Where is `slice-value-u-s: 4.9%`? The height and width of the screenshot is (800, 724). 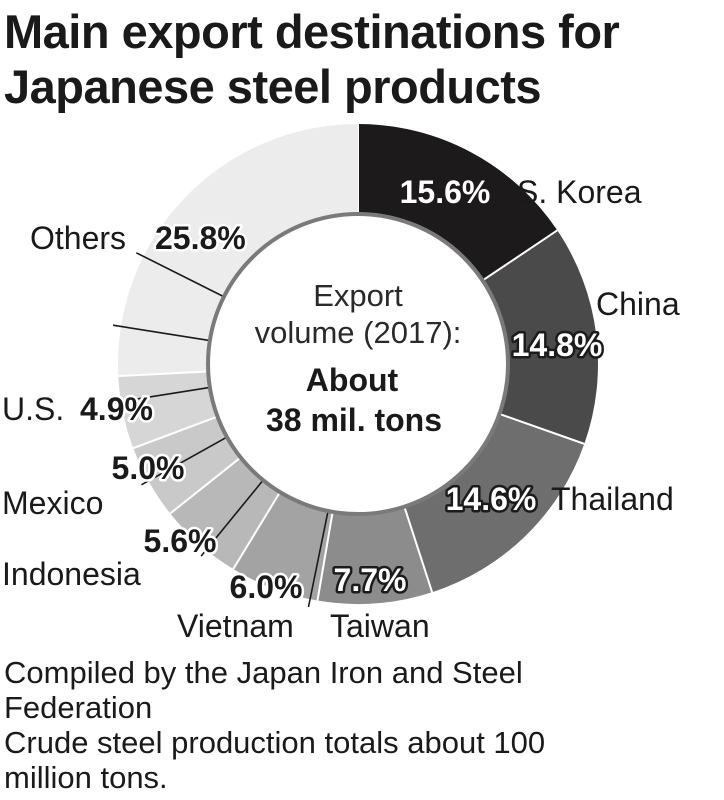 slice-value-u-s: 4.9% is located at coordinates (116, 409).